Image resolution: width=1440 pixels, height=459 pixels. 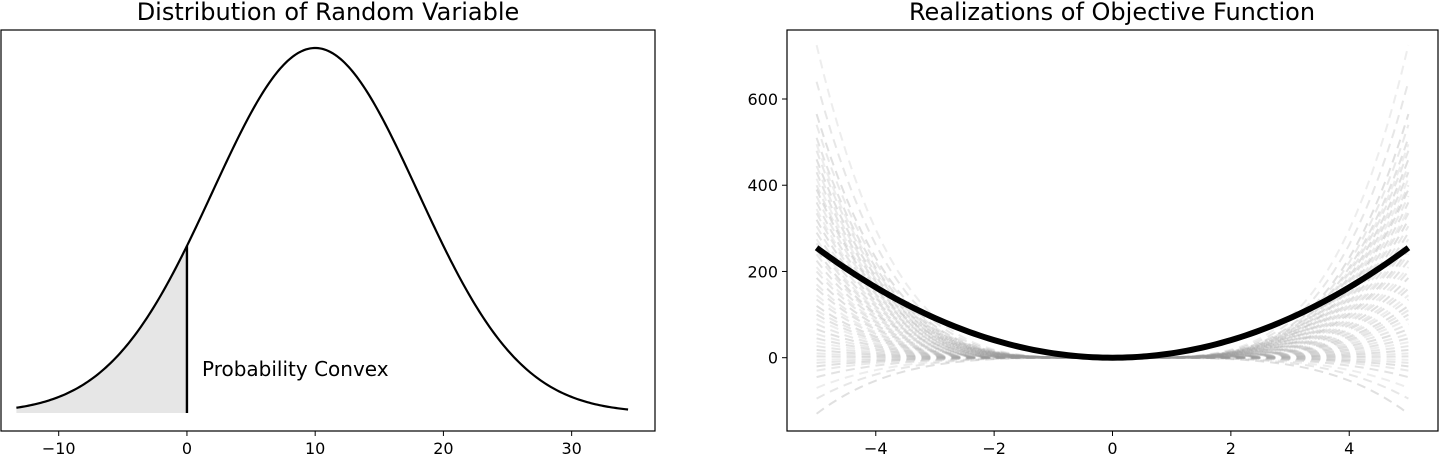 What do you see at coordinates (773, 358) in the screenshot?
I see `y-tick-label: 0` at bounding box center [773, 358].